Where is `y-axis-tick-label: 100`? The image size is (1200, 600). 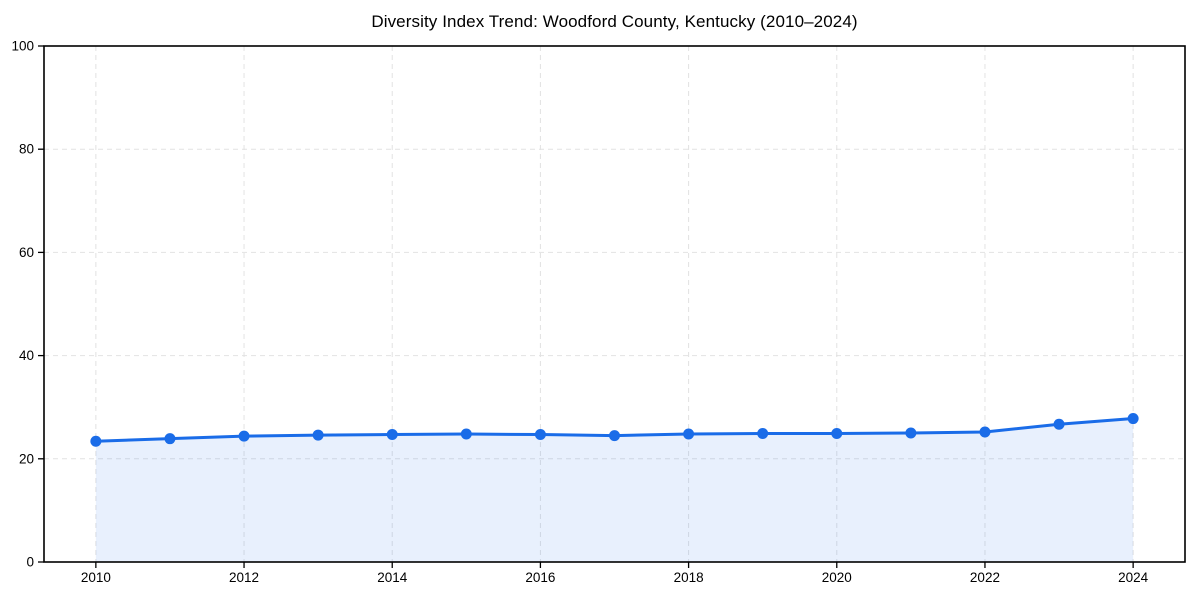
y-axis-tick-label: 100 is located at coordinates (22, 46).